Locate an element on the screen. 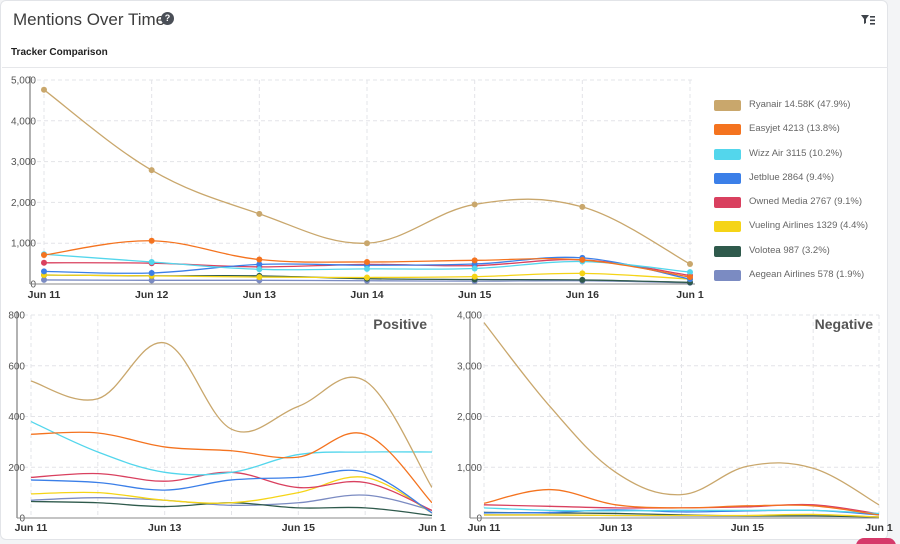 The image size is (900, 544). x-tick-label: Jun 16 is located at coordinates (582, 295).